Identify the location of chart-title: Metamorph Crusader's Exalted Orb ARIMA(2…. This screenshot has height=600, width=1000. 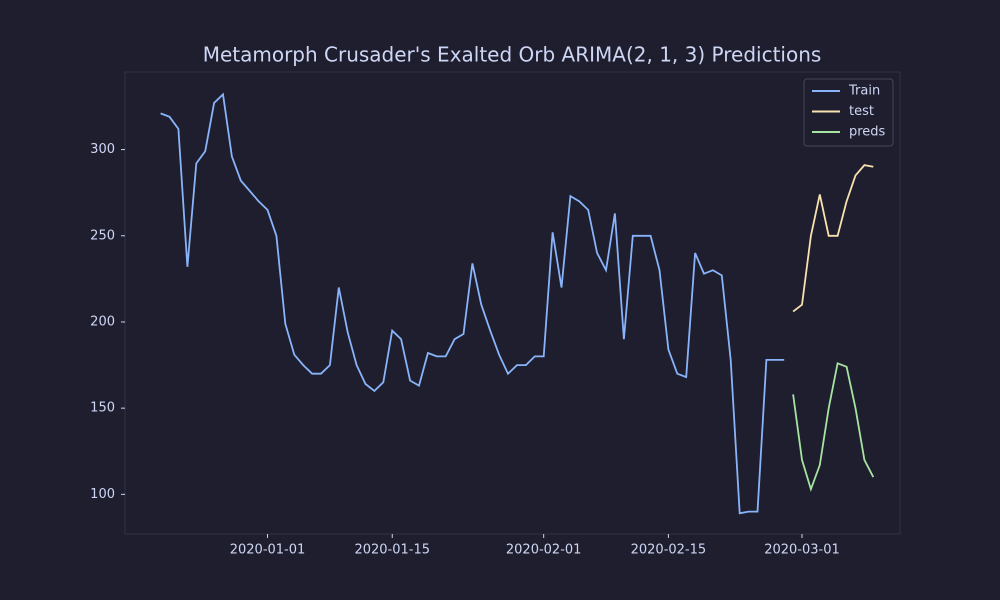
(512, 55).